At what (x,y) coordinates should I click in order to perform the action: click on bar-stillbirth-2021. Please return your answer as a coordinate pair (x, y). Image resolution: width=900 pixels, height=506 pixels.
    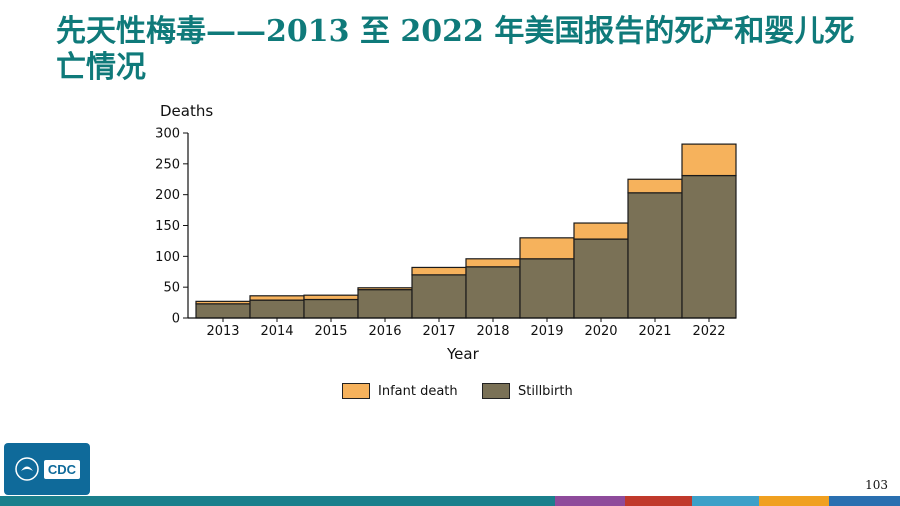
    Looking at the image, I should click on (655, 255).